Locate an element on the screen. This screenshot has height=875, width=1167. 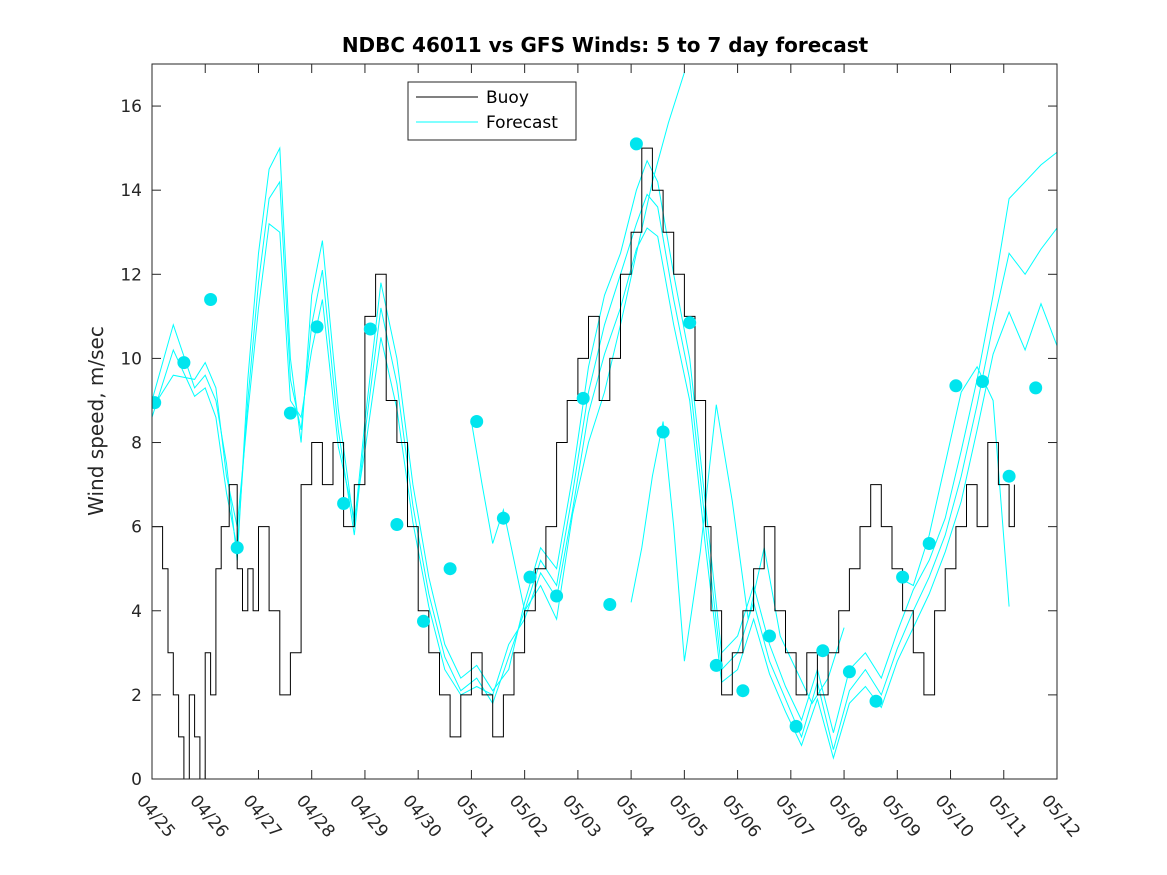
y-tick-label: 12 is located at coordinates (131, 275).